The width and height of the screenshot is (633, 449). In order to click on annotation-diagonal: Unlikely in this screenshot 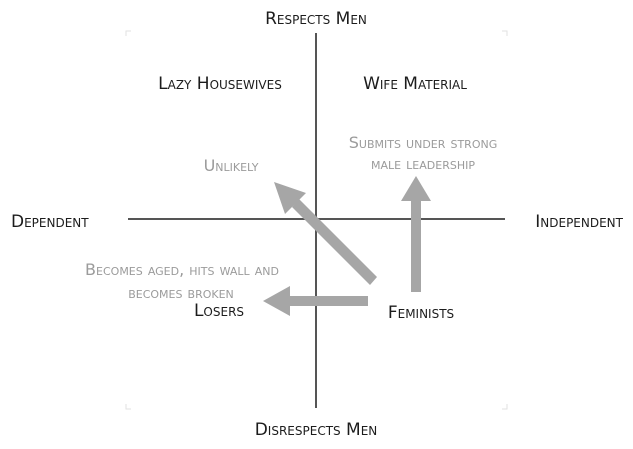, I will do `click(231, 165)`.